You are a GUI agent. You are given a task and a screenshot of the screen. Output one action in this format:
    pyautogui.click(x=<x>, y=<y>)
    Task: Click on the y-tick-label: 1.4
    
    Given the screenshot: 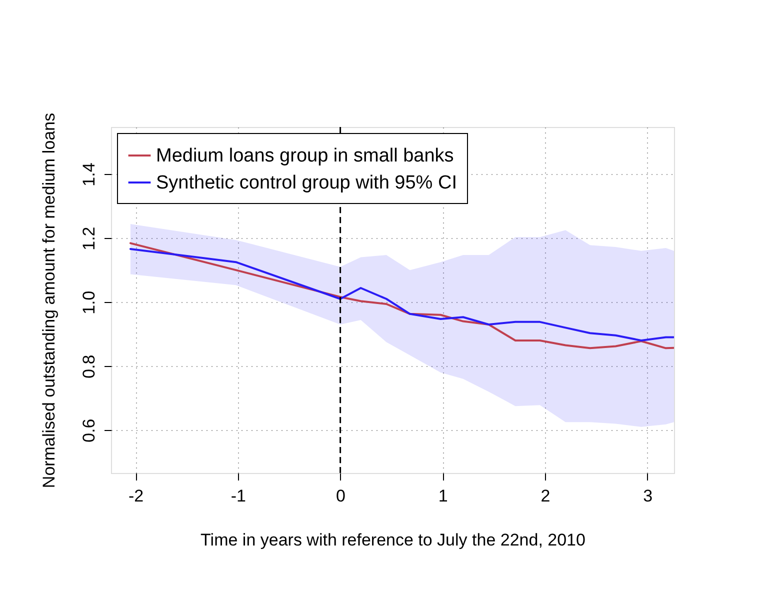 What is the action you would take?
    pyautogui.click(x=89, y=174)
    